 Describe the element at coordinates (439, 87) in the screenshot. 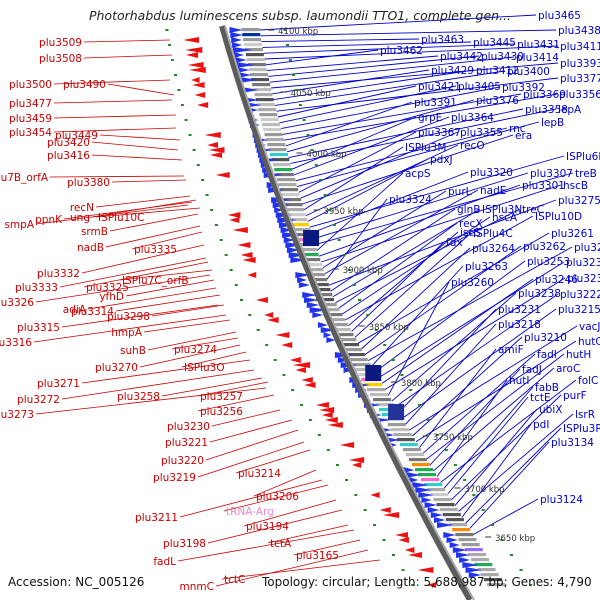

I see `right-gene-label: plu3421` at that location.